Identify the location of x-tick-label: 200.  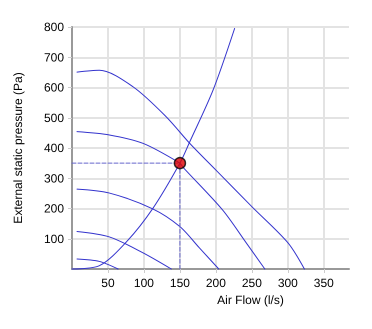
(216, 283).